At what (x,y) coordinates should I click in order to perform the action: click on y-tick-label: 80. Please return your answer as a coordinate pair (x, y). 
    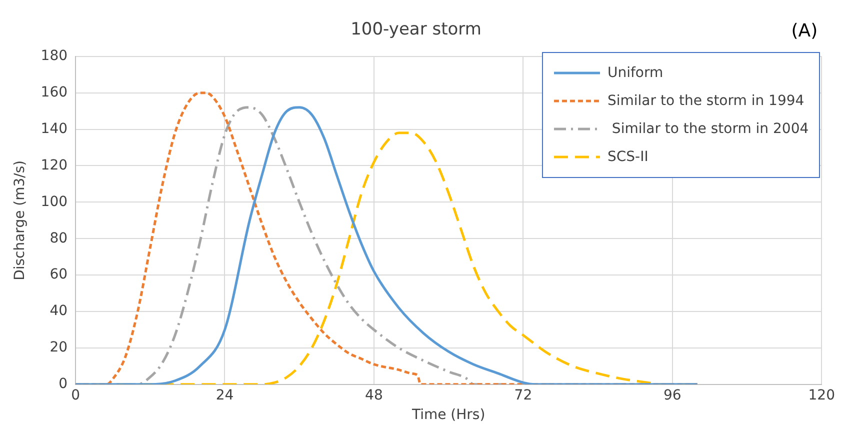
    Looking at the image, I should click on (59, 238).